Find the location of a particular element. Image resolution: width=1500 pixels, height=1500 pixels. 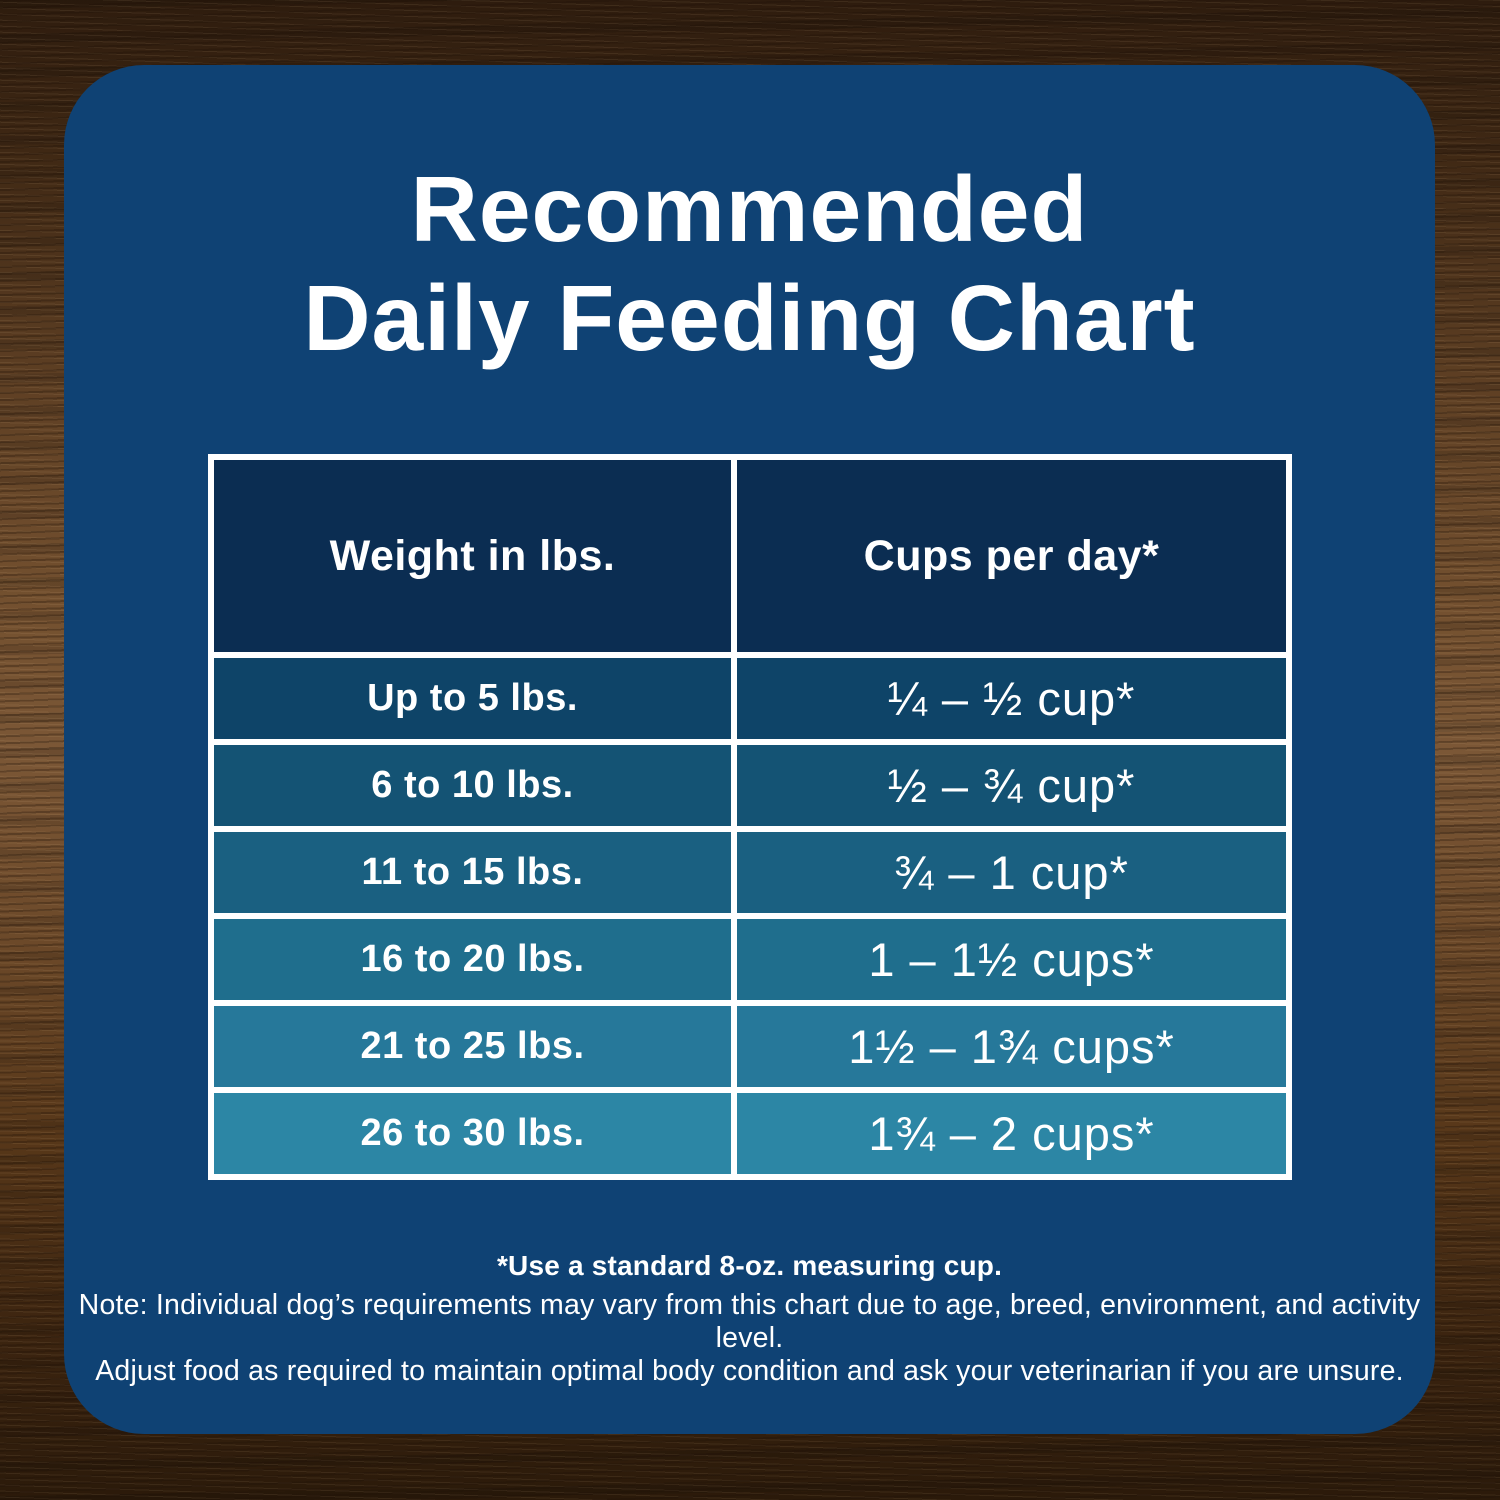

page-title: Recommended Daily Feeding Chart is located at coordinates (749, 264).